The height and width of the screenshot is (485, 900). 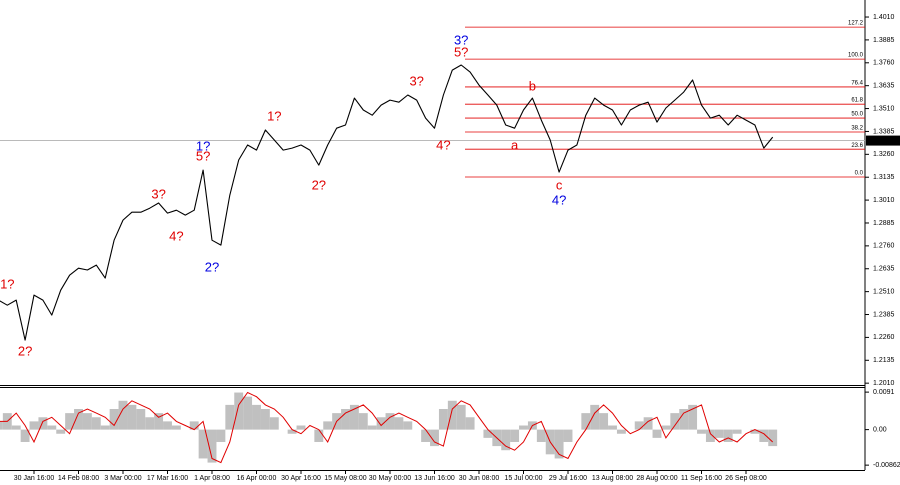 What do you see at coordinates (884, 17) in the screenshot?
I see `y-tick-label: 1.4010` at bounding box center [884, 17].